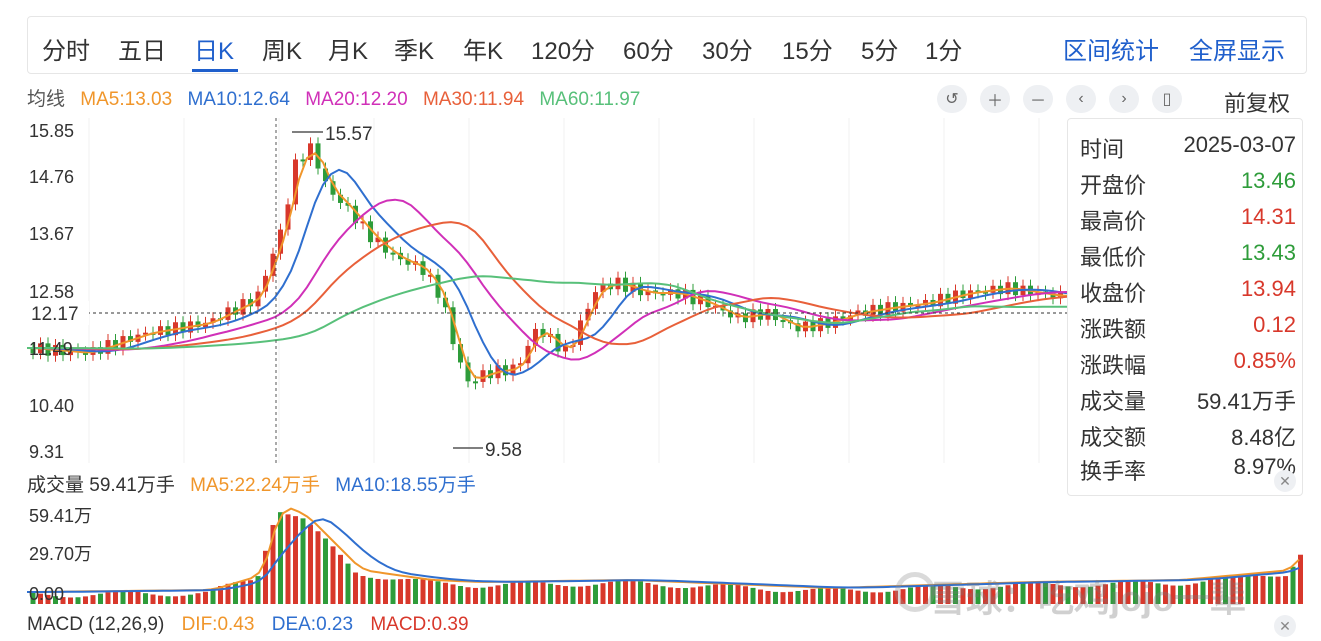  I want to click on volume-ma5: MA5:22.24万手, so click(255, 485).